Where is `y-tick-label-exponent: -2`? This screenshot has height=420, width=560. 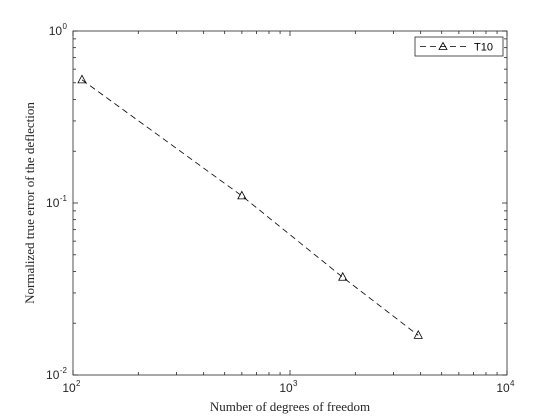 y-tick-label-exponent: -2 is located at coordinates (64, 370).